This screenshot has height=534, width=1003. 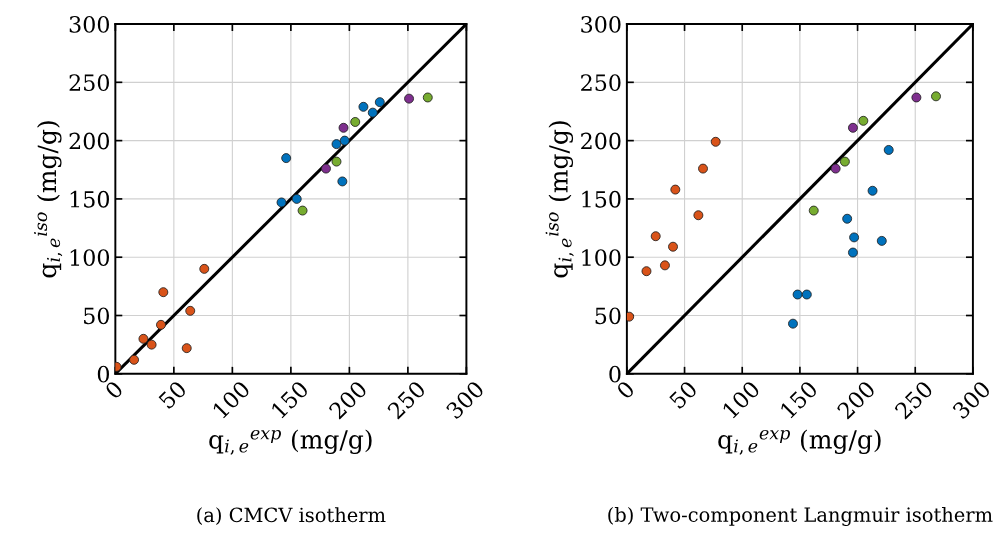 What do you see at coordinates (800, 516) in the screenshot?
I see `text: (b) Two-component Langmuir isotherm` at bounding box center [800, 516].